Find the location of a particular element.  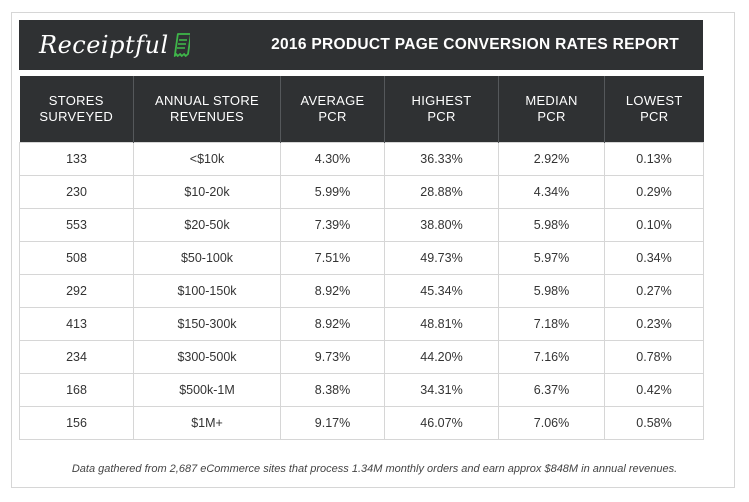

highest-pcr-cell: 45.34% is located at coordinates (441, 291).